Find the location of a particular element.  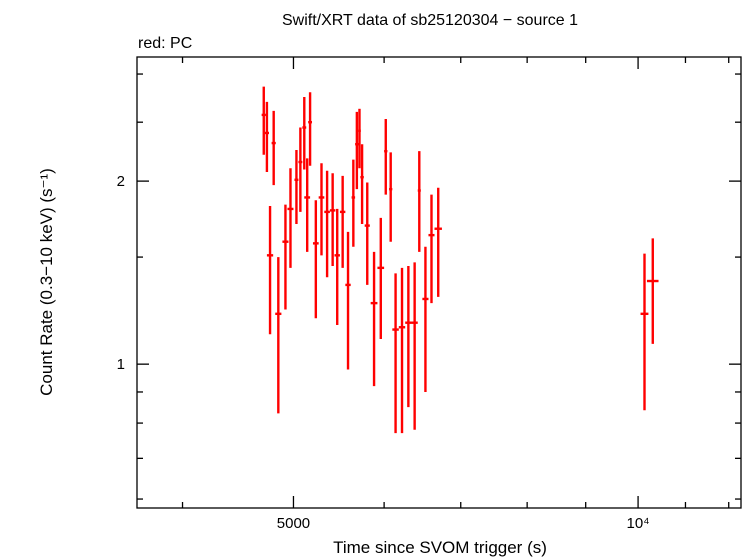

x-tick-label: 10⁴ is located at coordinates (638, 523).